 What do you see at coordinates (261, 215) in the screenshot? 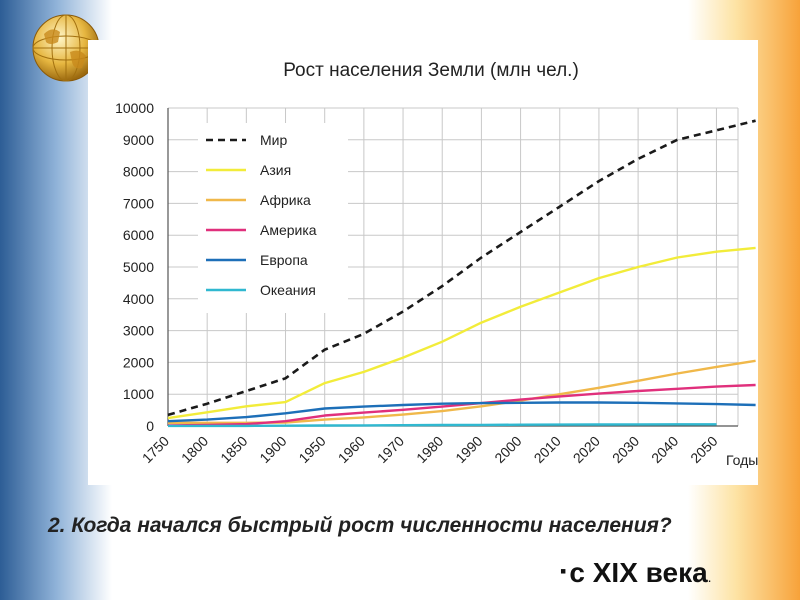
I see `legend: Мир Азия Африка Америка Европа Океания` at bounding box center [261, 215].